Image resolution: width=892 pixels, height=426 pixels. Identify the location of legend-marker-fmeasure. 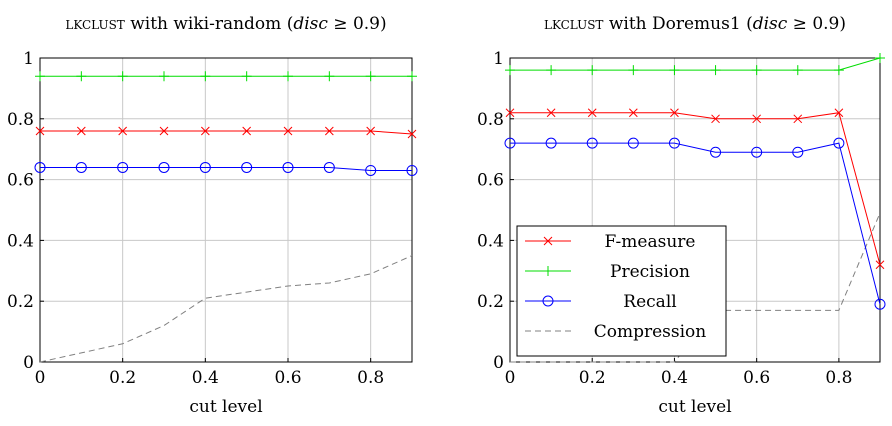
(548, 241).